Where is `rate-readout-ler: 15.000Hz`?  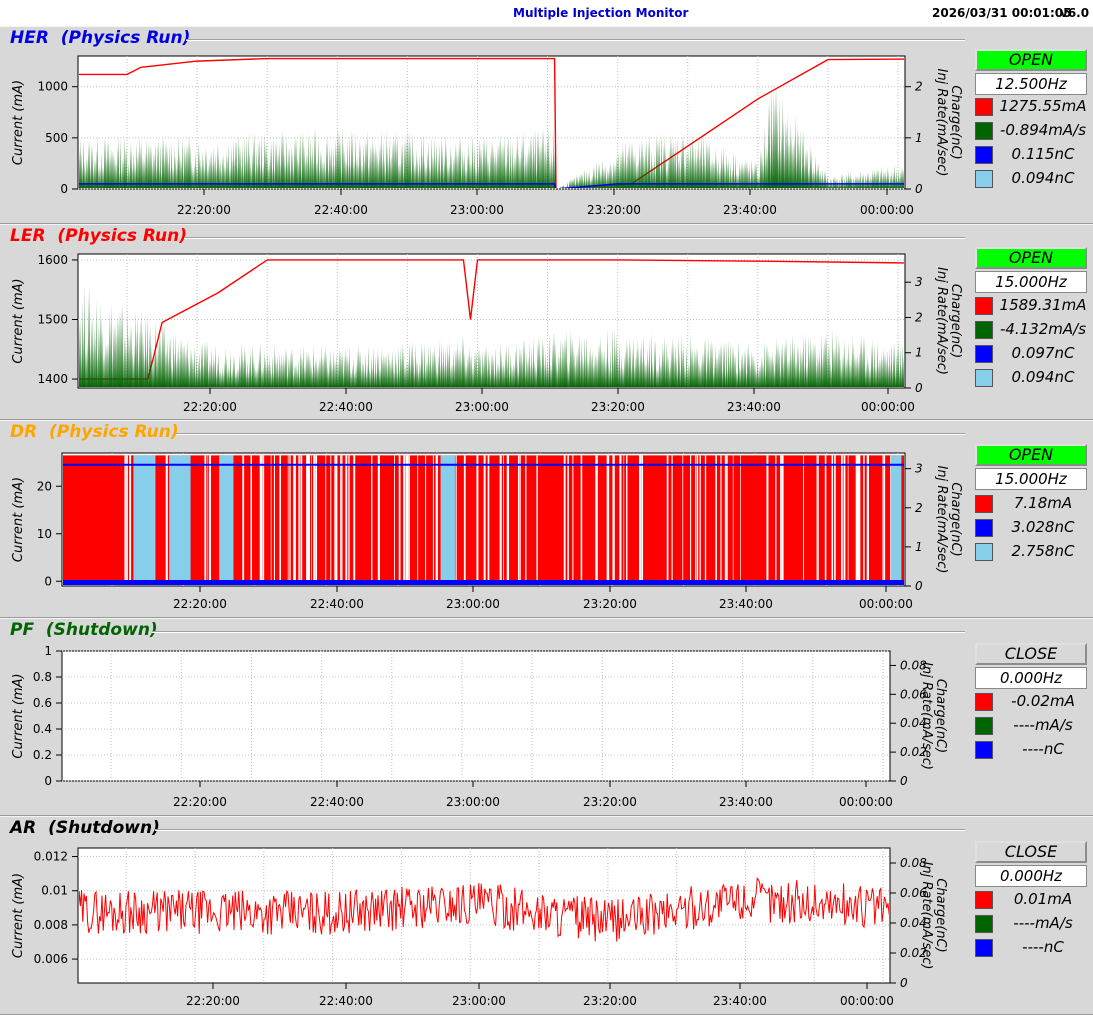 rate-readout-ler: 15.000Hz is located at coordinates (1031, 282).